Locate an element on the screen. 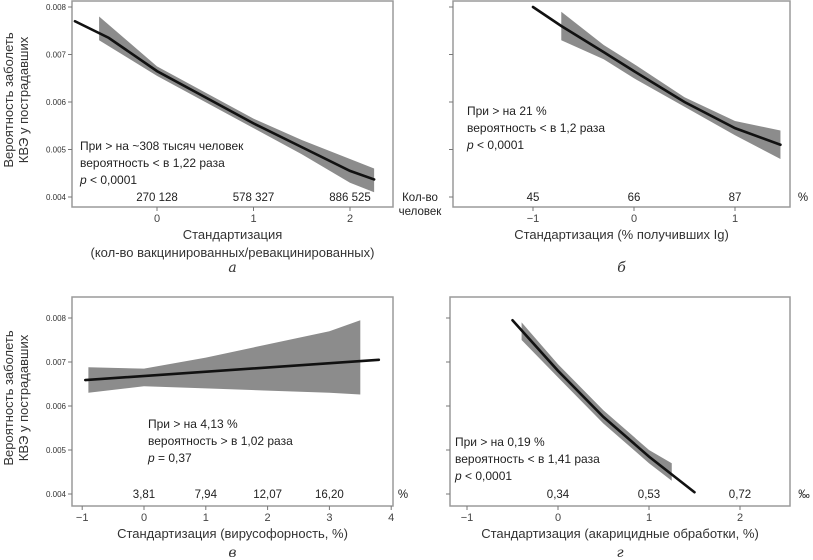  x-axis-title: Стандартизация (вирусофорность, %) is located at coordinates (232, 533).